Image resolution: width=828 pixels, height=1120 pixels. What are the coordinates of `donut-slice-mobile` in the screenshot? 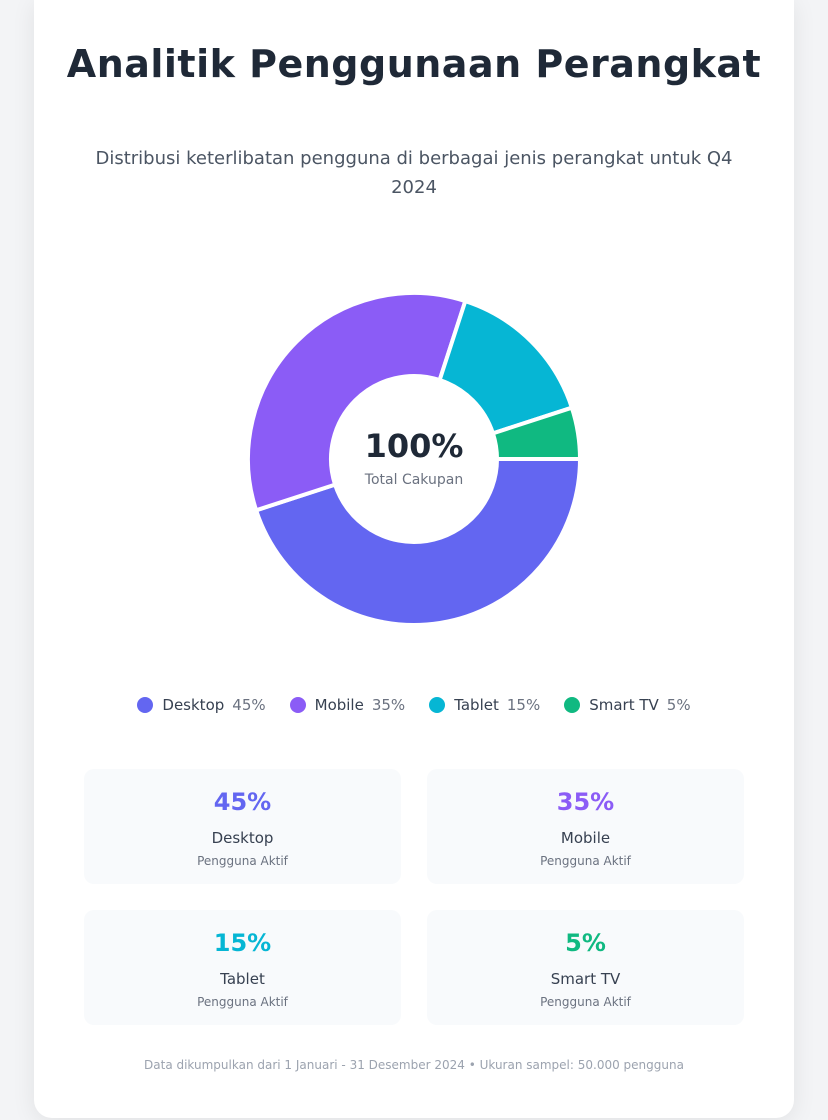 It's located at (357, 402).